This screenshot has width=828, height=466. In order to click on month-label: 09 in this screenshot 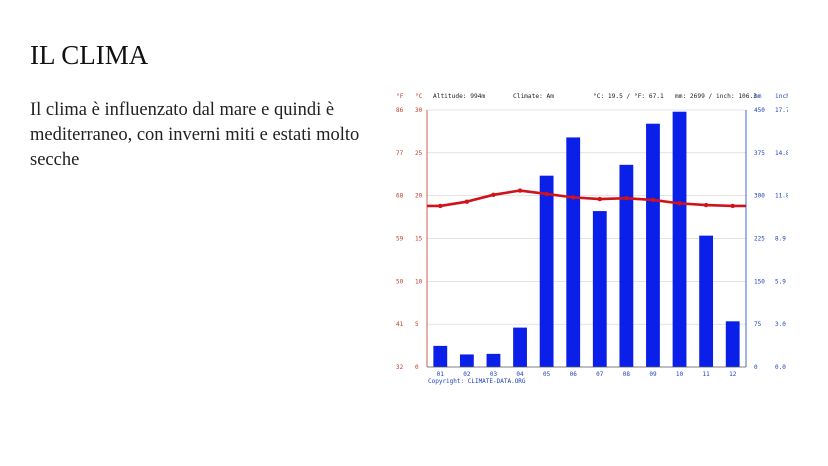, I will do `click(653, 374)`.